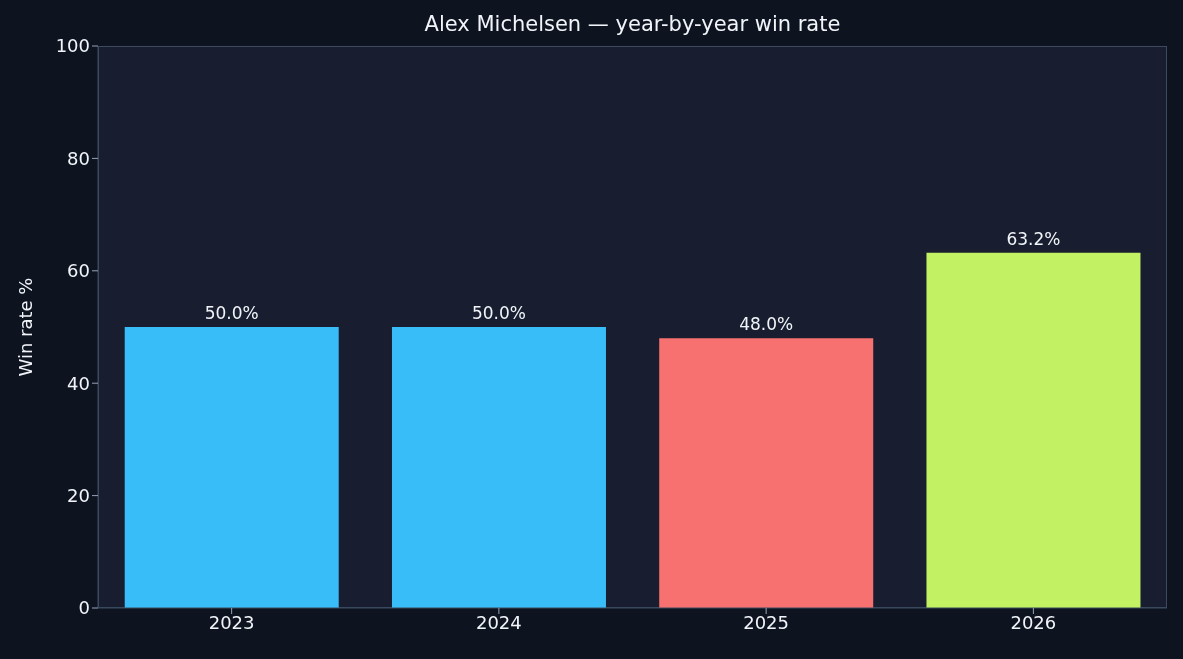  I want to click on y-tick-label: 100, so click(72, 46).